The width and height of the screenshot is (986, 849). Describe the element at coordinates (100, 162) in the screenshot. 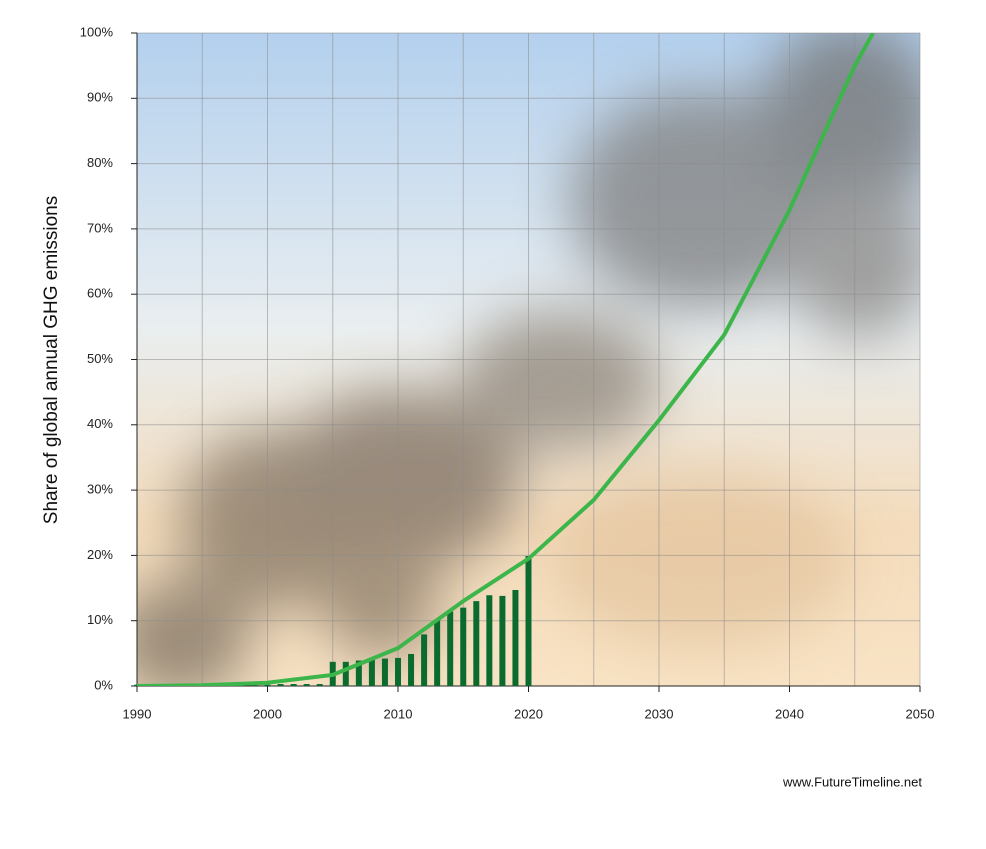

I see `y-tick-label: 80%` at that location.